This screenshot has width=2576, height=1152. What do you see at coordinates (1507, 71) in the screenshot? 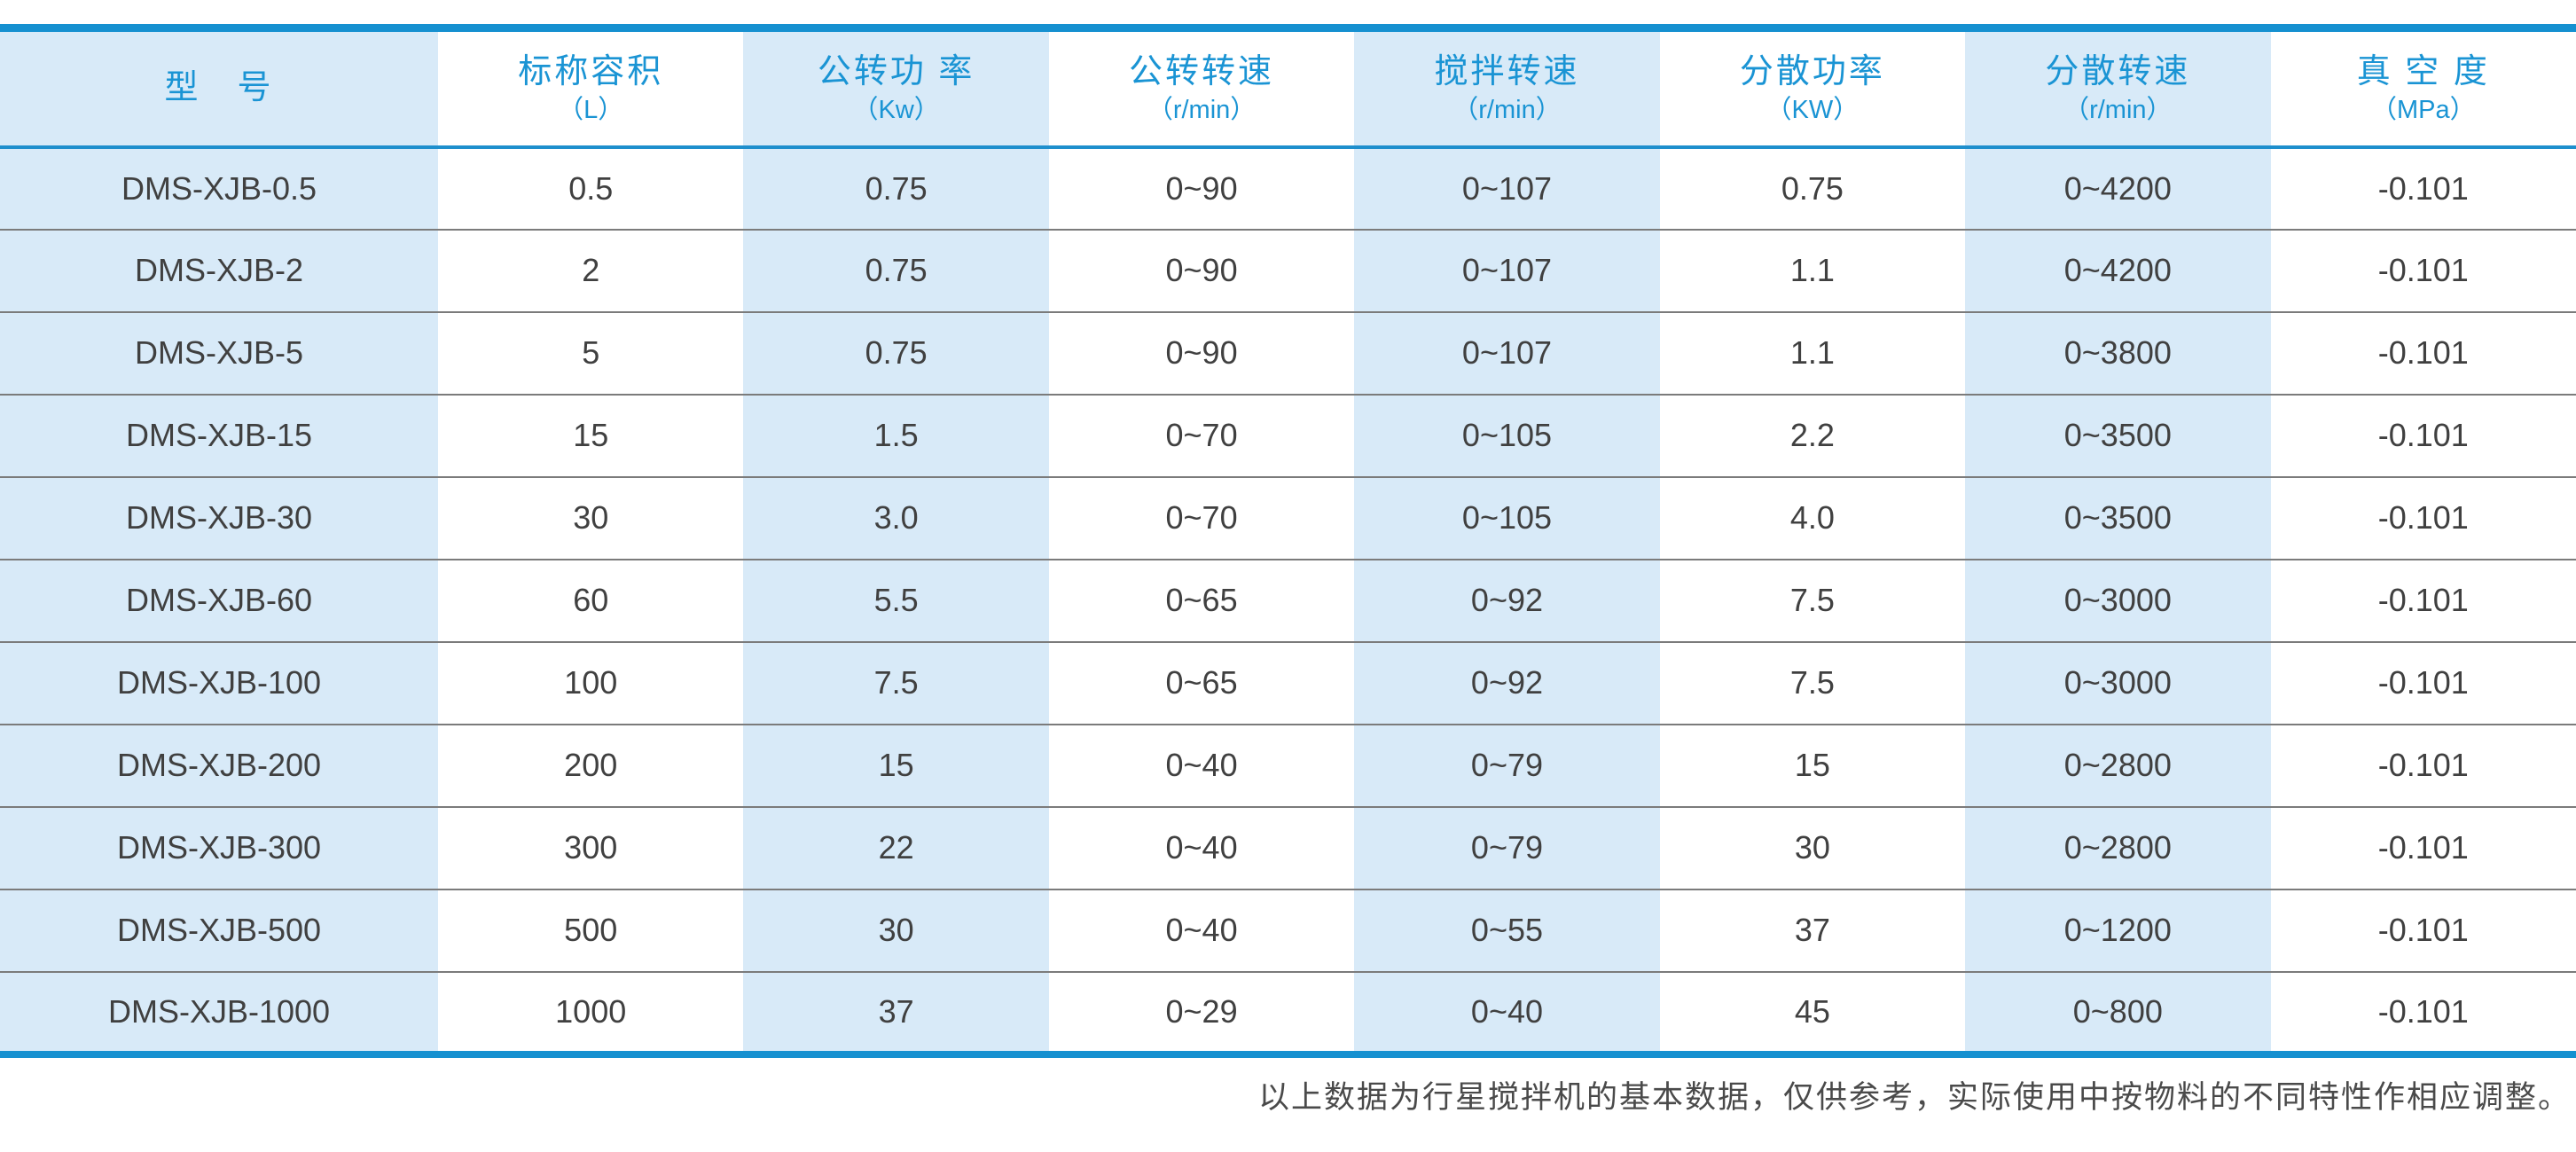
I see `column-title: 搅拌转速` at bounding box center [1507, 71].